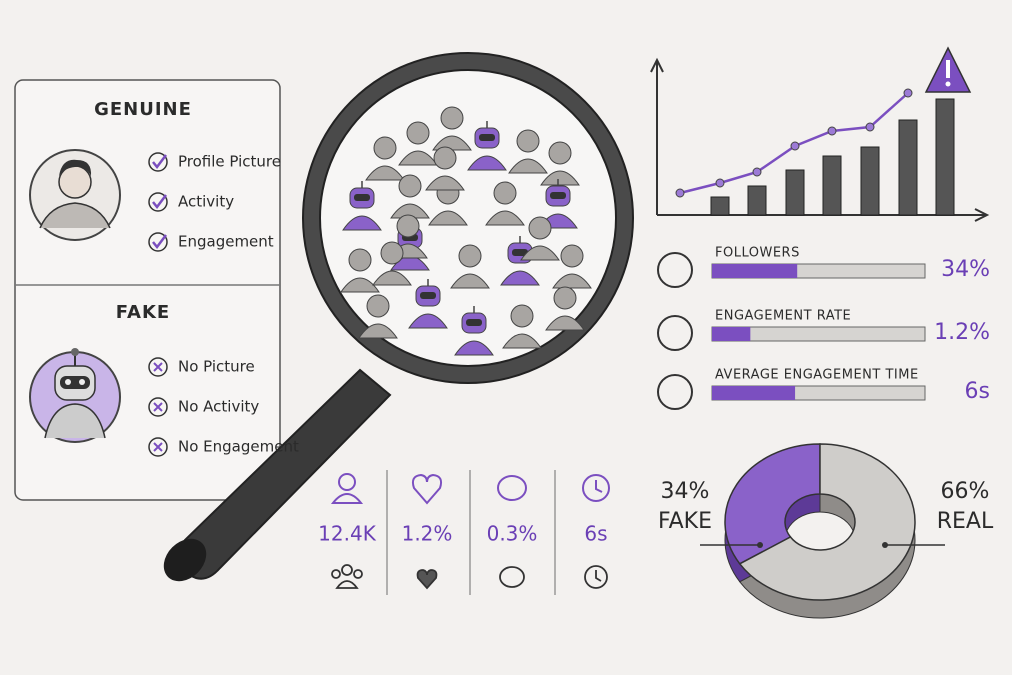  I want to click on stat-value: 1.2%, so click(427, 534).